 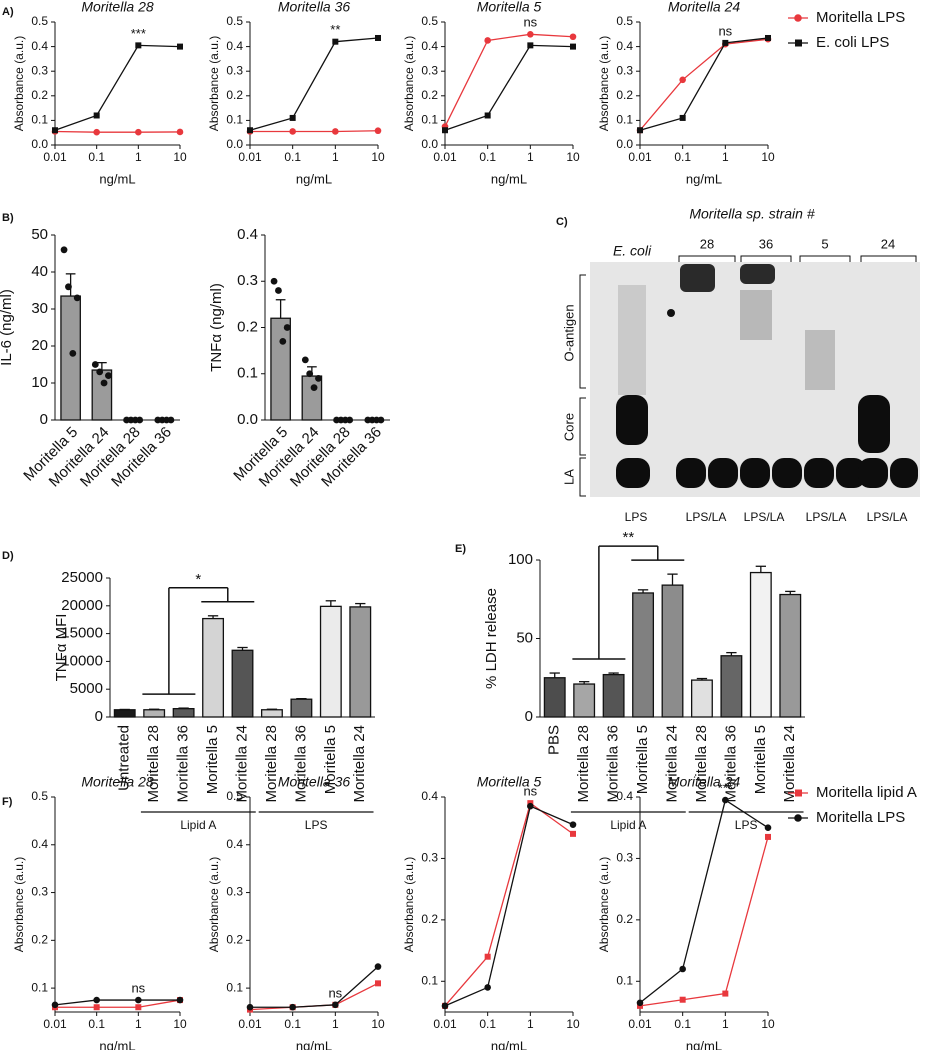 What do you see at coordinates (706, 517) in the screenshot?
I see `lane-label: LPS/LA` at bounding box center [706, 517].